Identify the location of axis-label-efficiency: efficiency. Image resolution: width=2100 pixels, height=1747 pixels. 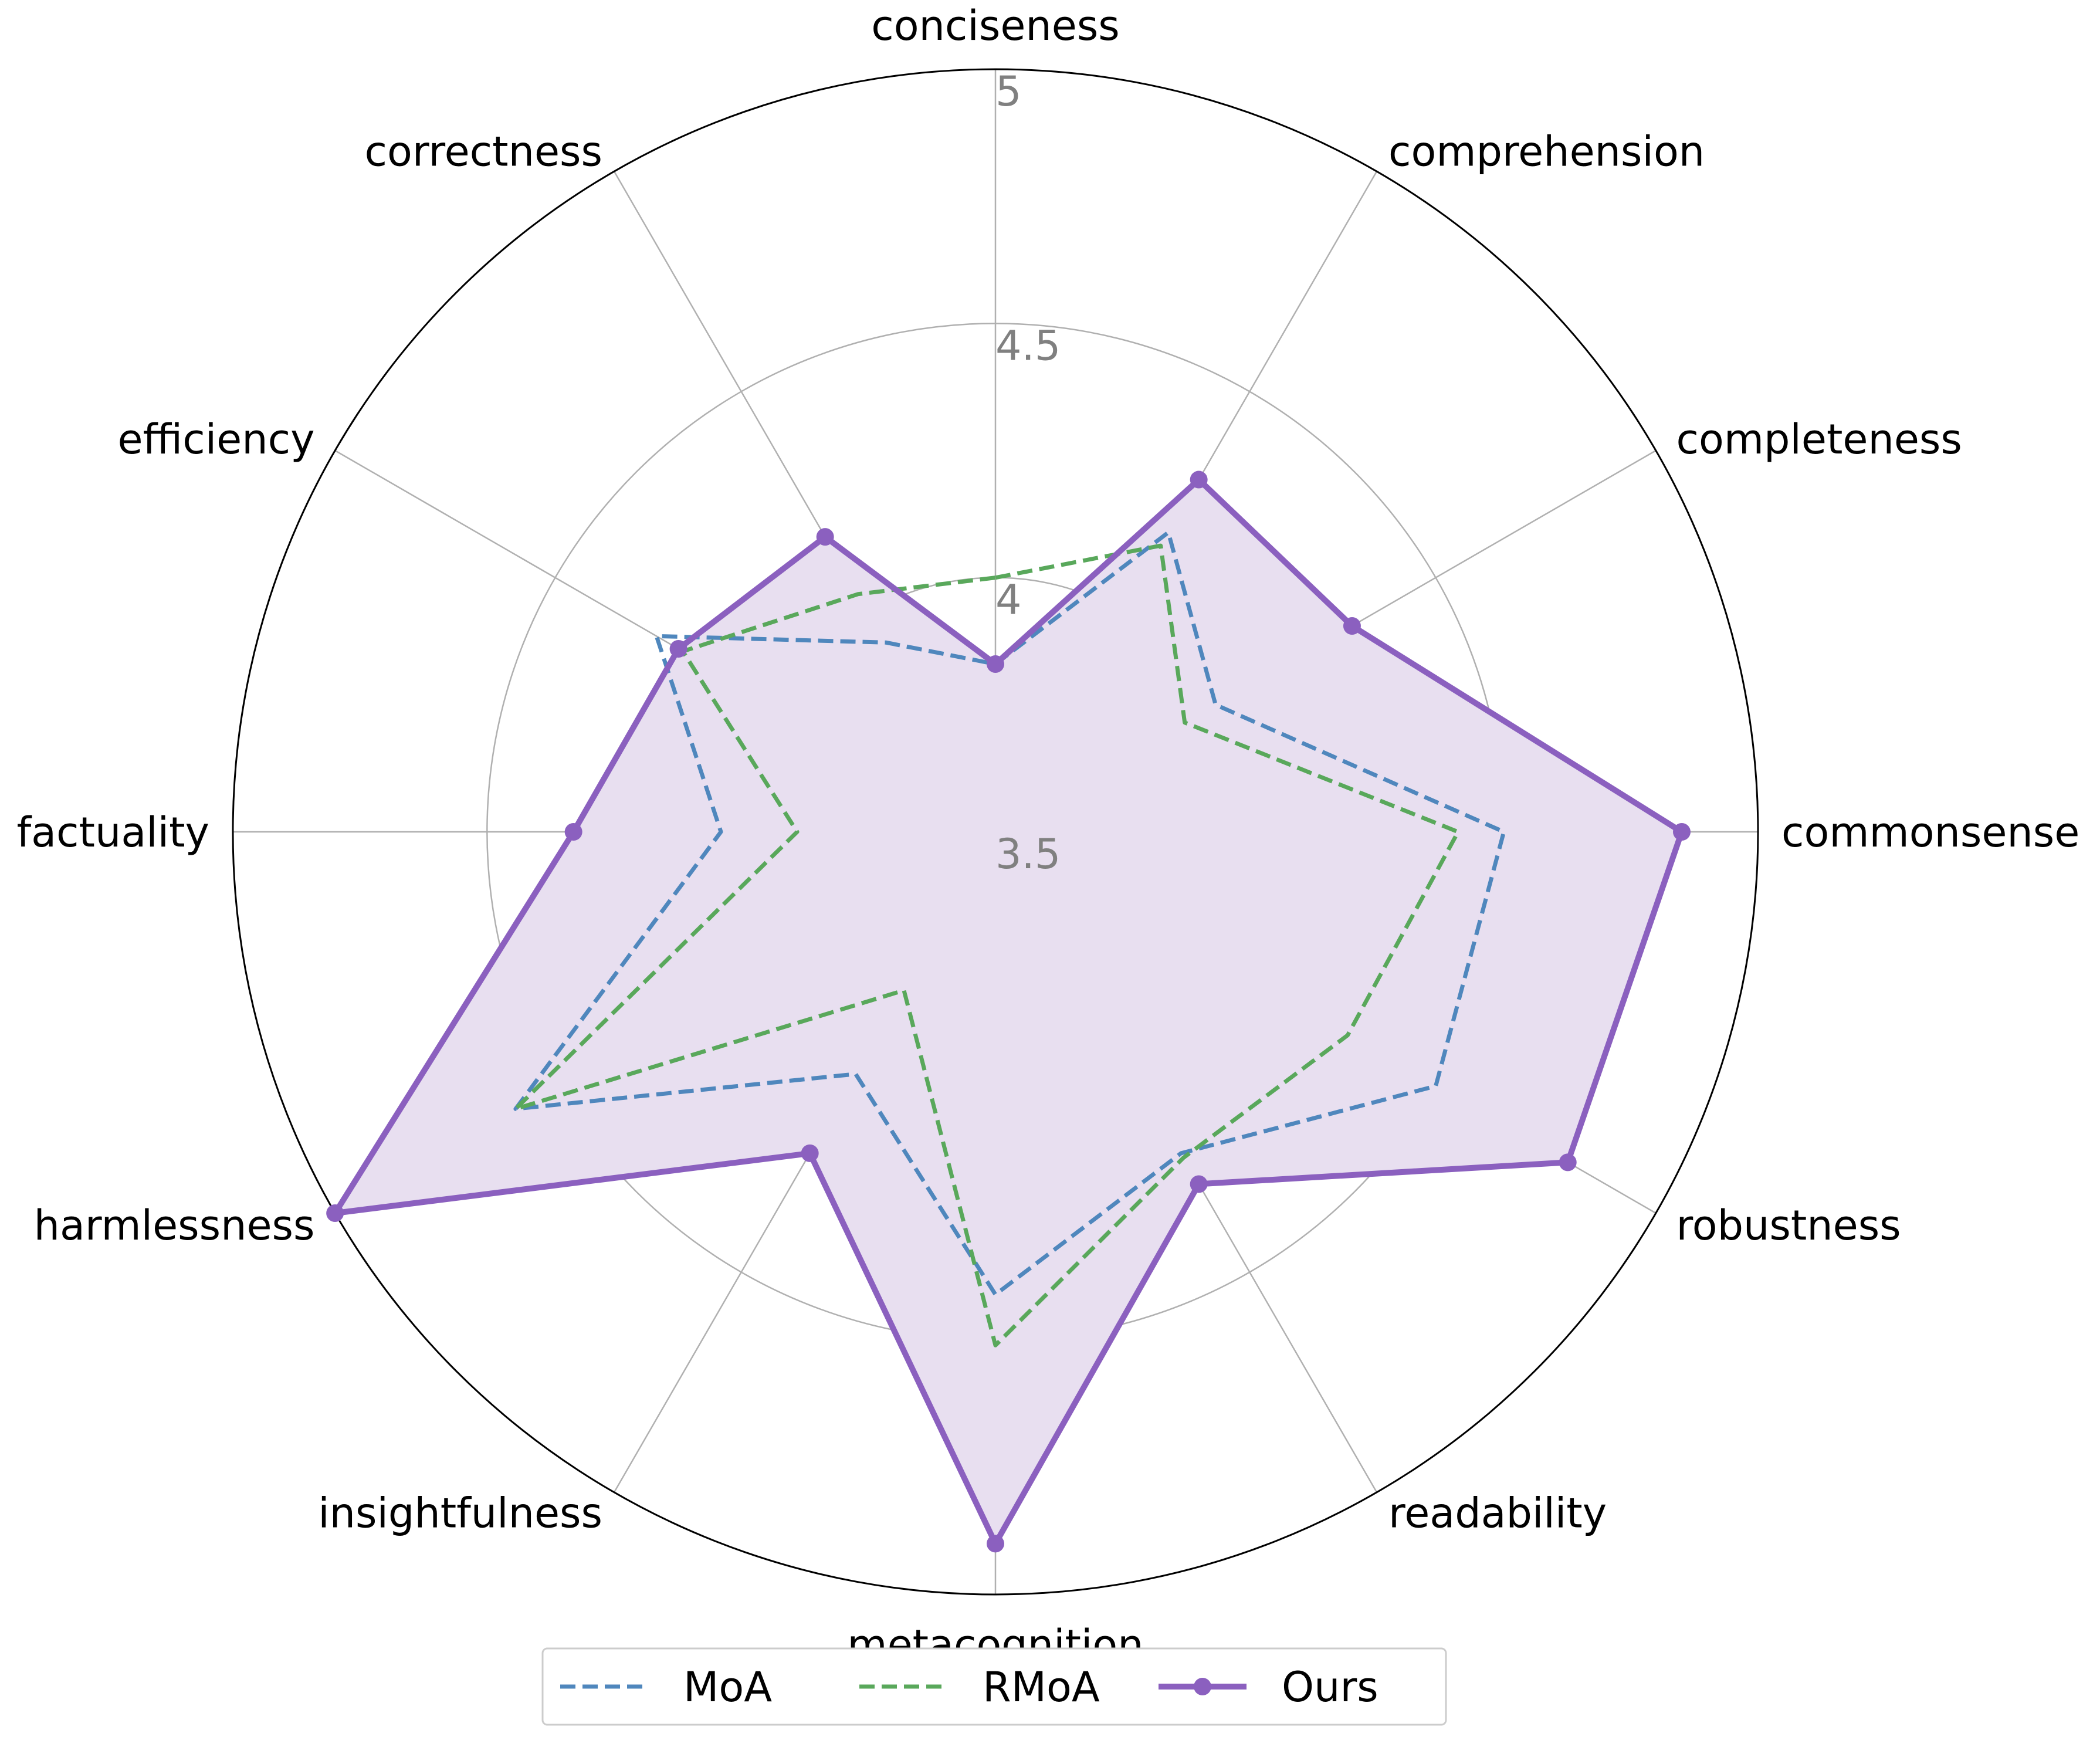
(215, 439).